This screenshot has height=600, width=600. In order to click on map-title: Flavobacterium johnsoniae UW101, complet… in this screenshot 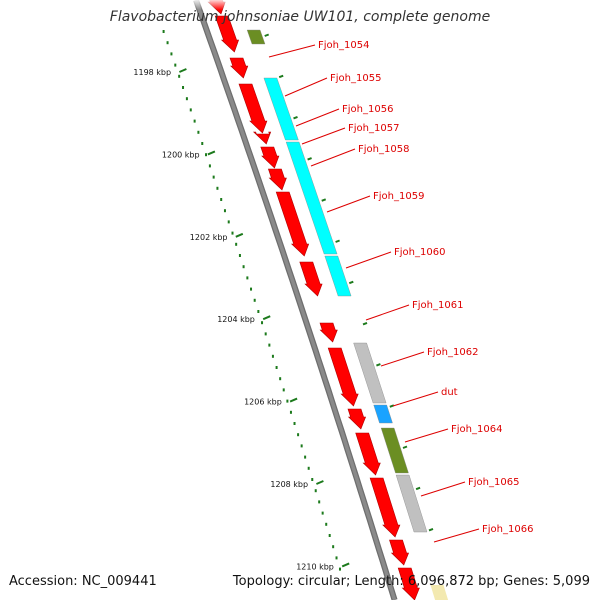, I will do `click(300, 17)`.